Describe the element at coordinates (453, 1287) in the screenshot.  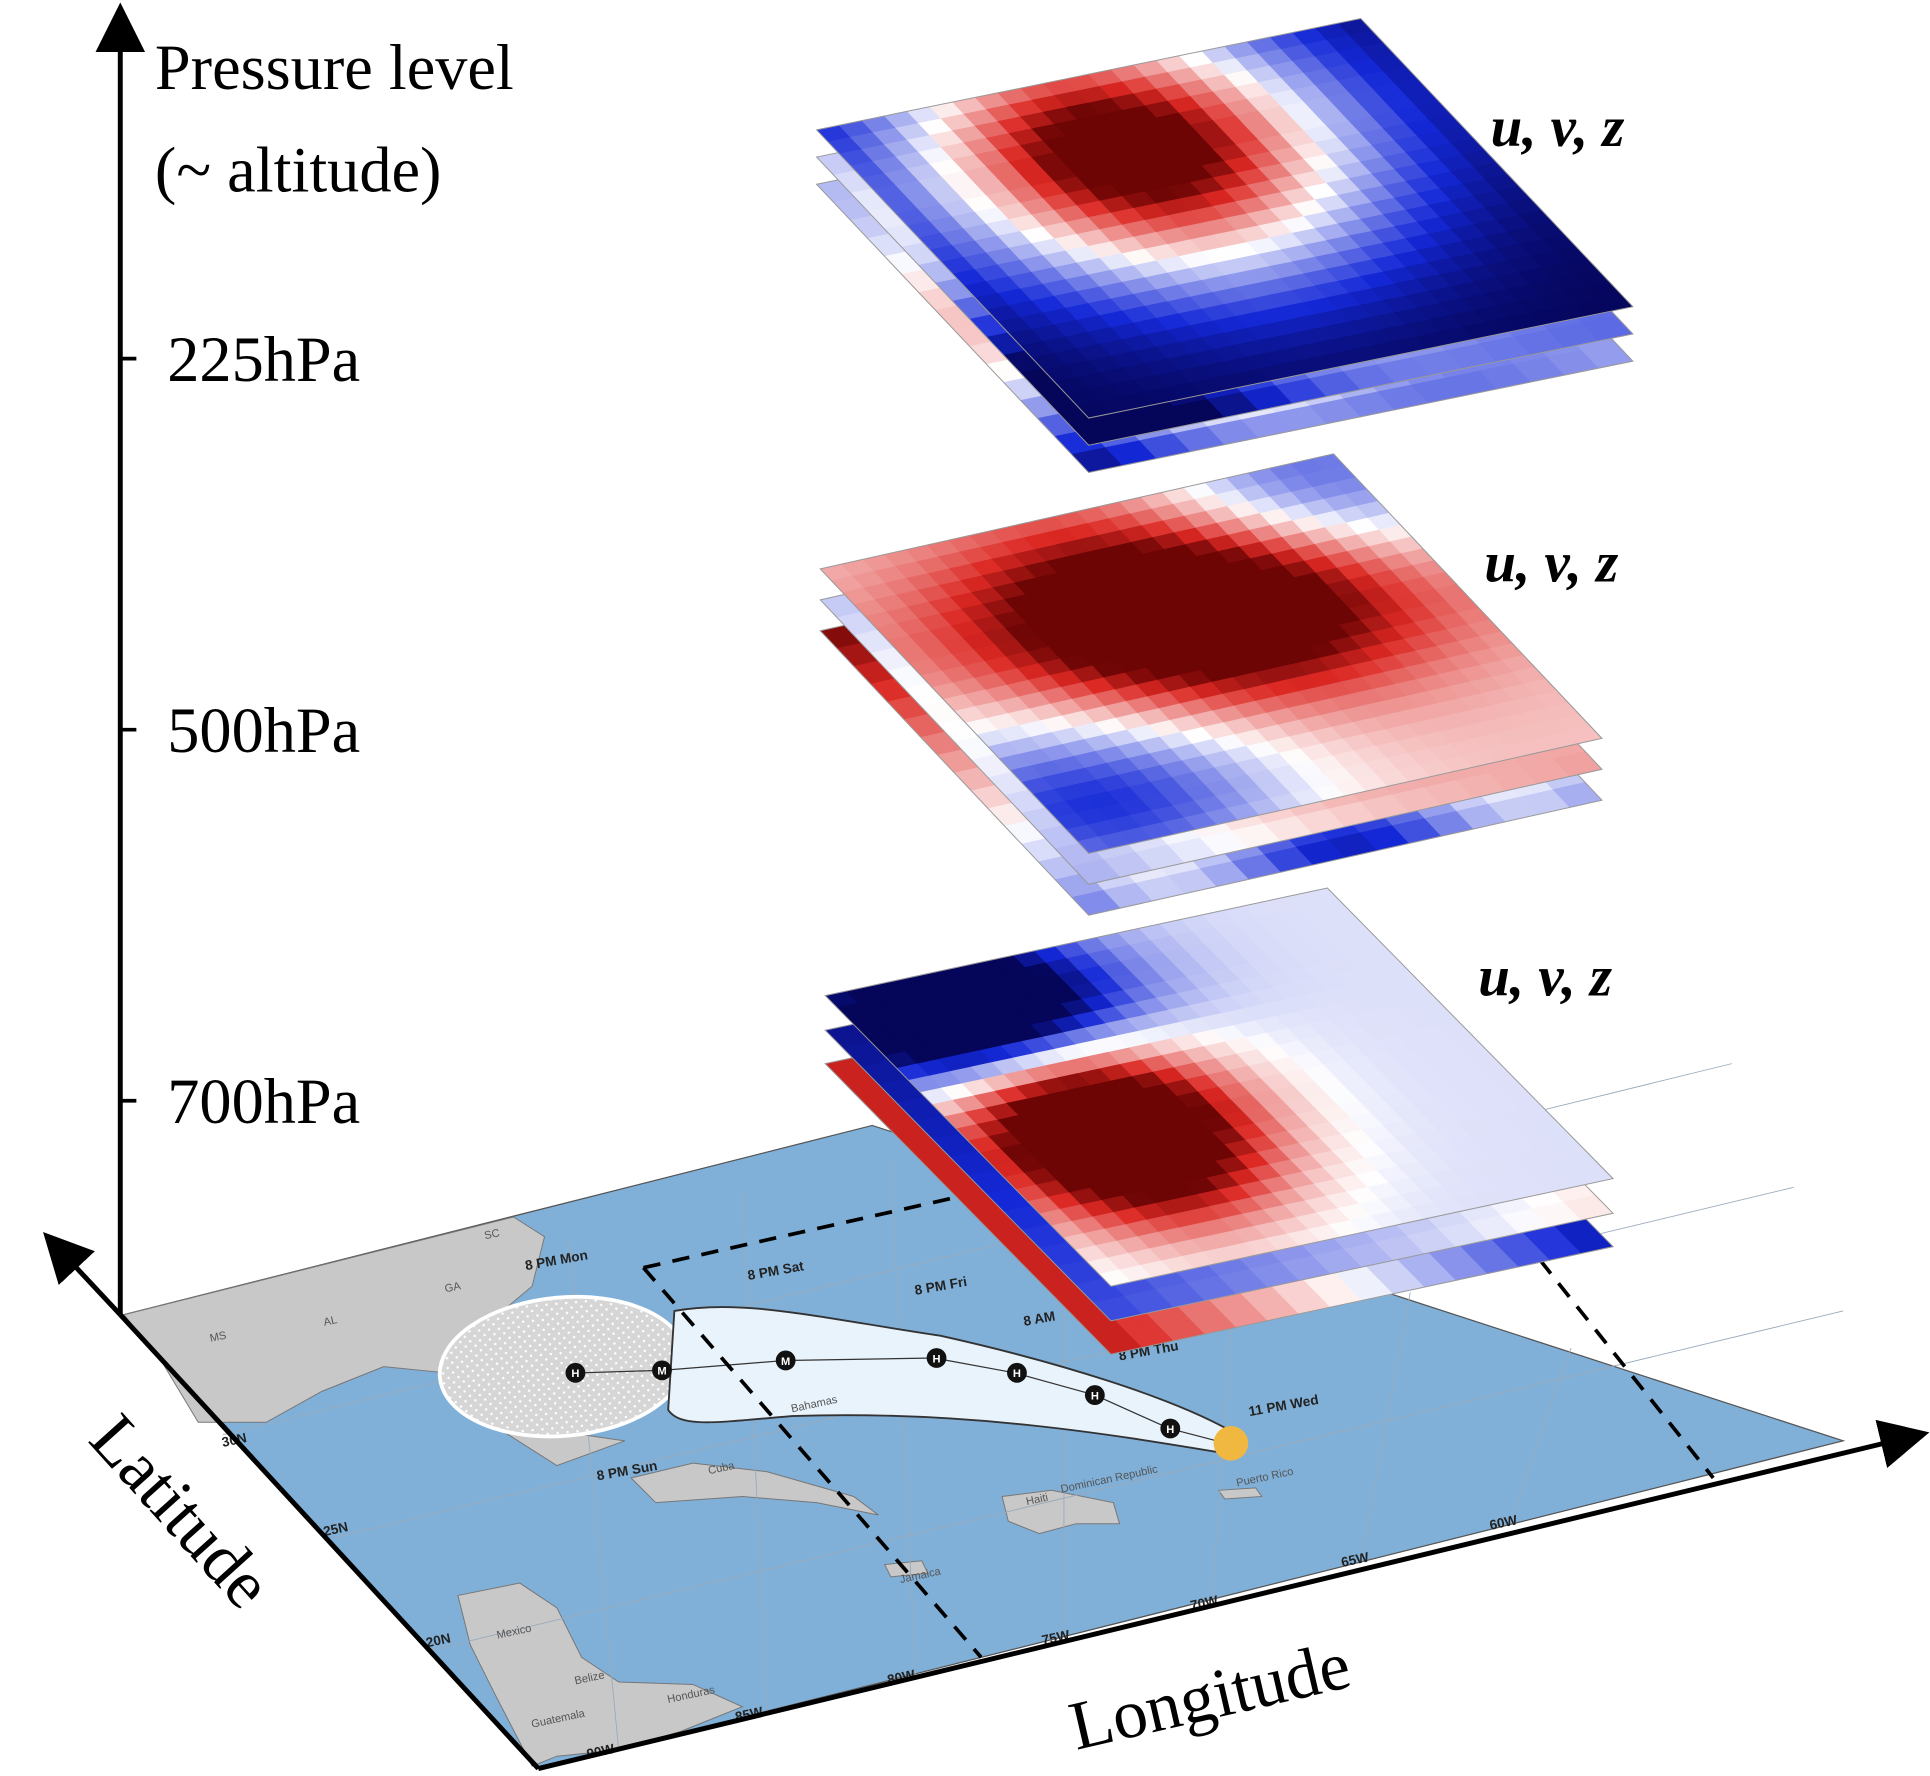
I see `place-label: GA` at that location.